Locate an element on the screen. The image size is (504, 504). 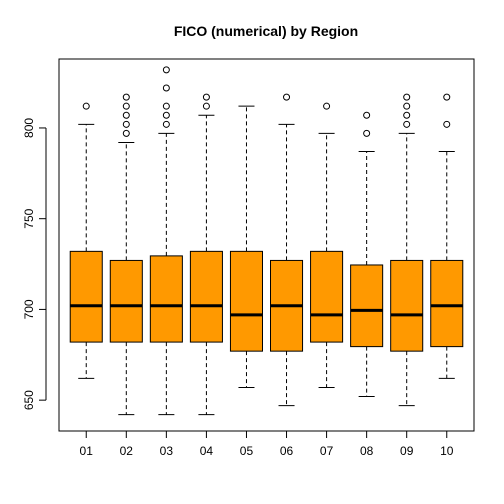
chart-title: FICO (numerical) by Region is located at coordinates (266, 31).